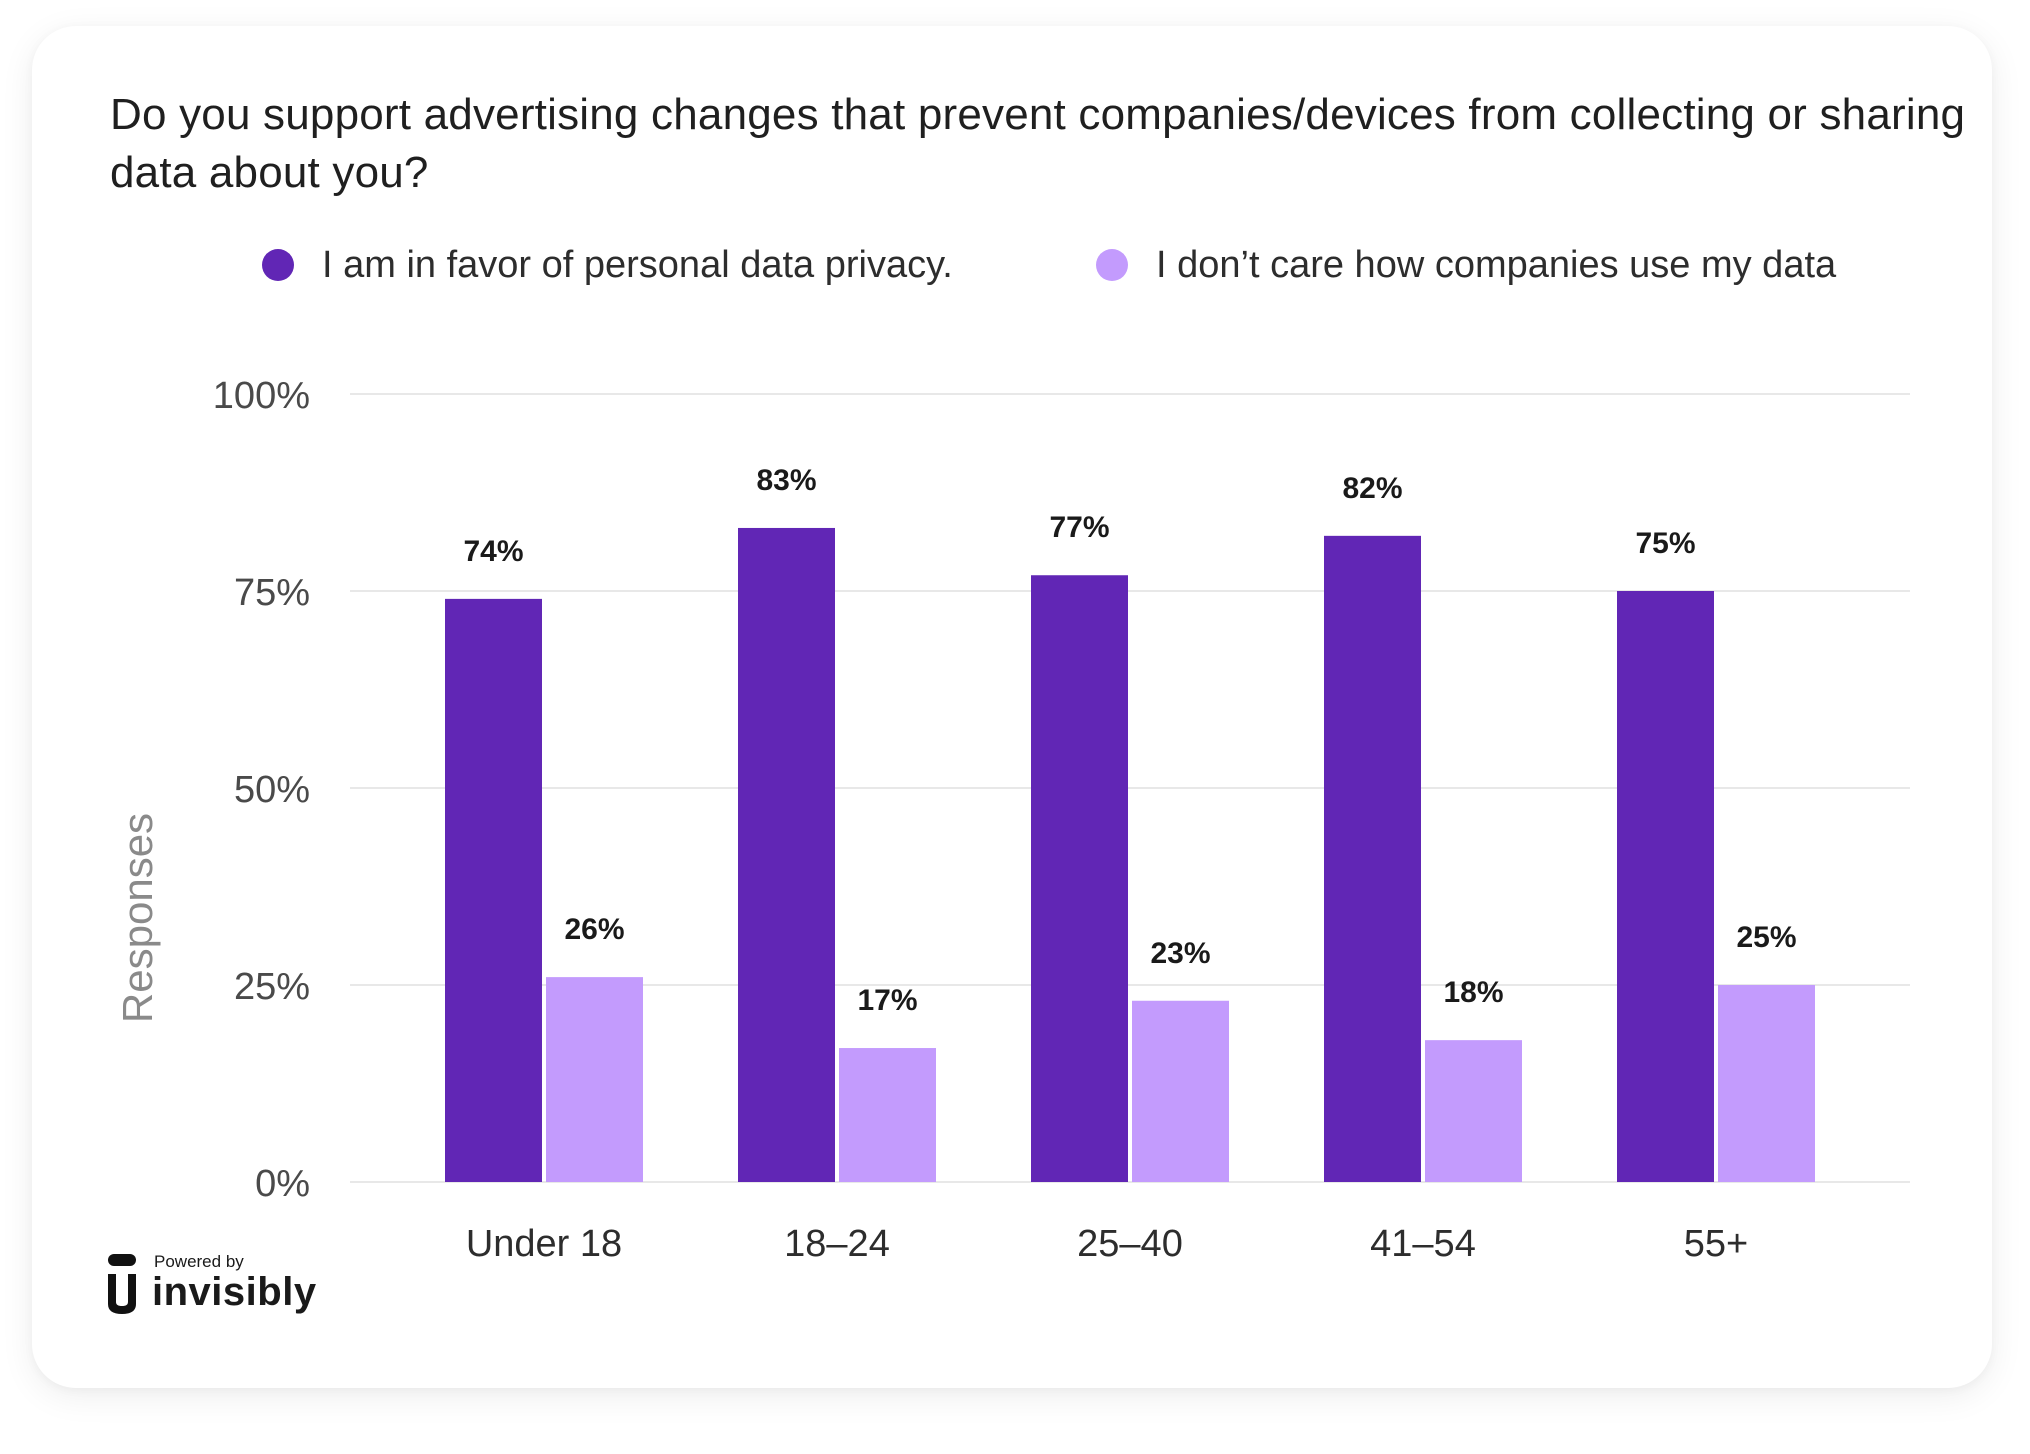 The image size is (2030, 1454). I want to click on data-label: 26%, so click(594, 929).